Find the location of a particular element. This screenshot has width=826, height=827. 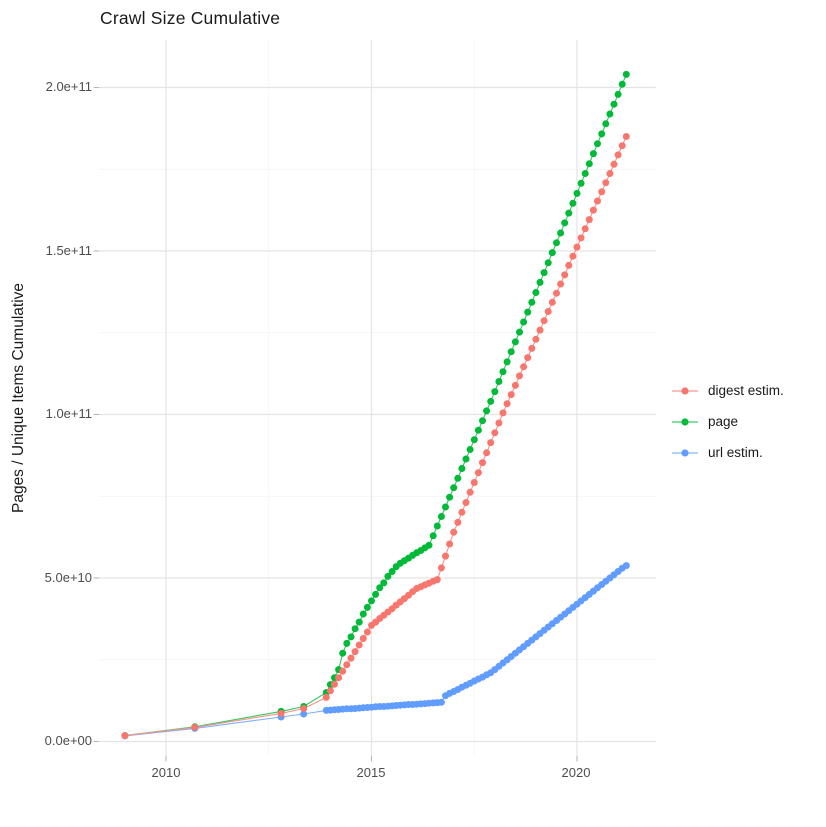

y-axis-title: Pages / Unique Items Cumulative is located at coordinates (18, 398).